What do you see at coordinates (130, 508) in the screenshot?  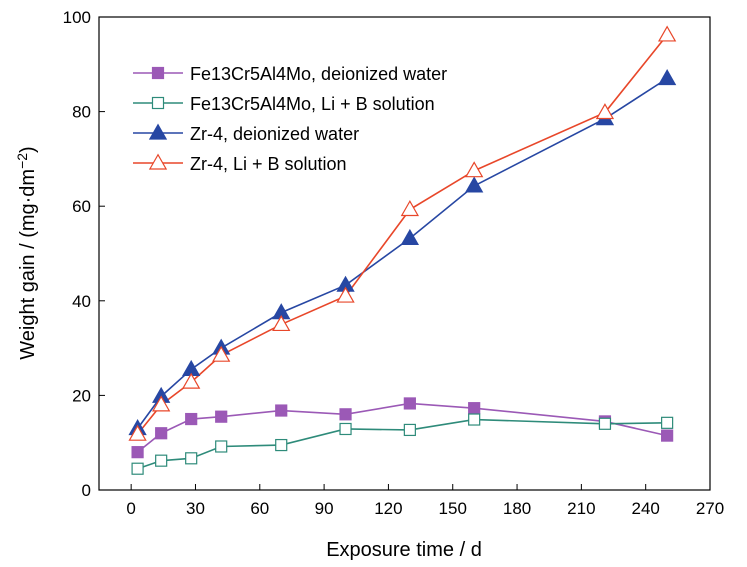 I see `x-tick-label: 0` at bounding box center [130, 508].